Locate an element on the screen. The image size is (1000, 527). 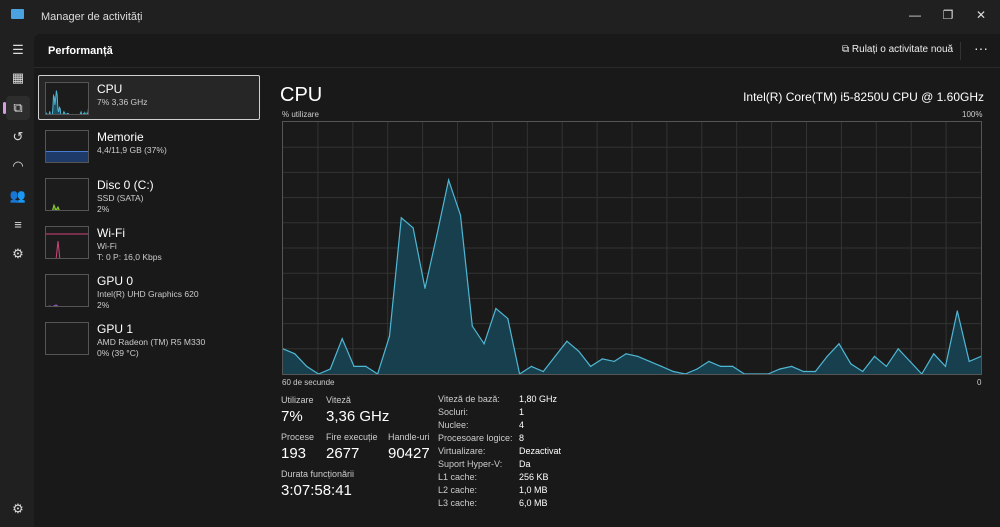
utilization-label: Utilizare is located at coordinates (297, 400).